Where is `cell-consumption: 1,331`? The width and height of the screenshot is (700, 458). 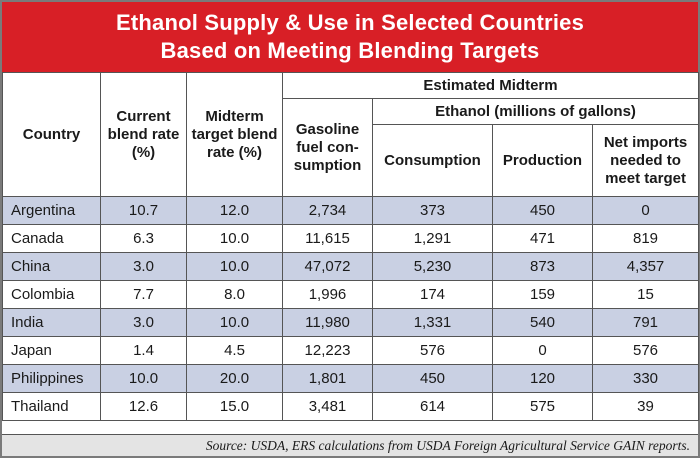
cell-consumption: 1,331 is located at coordinates (432, 322).